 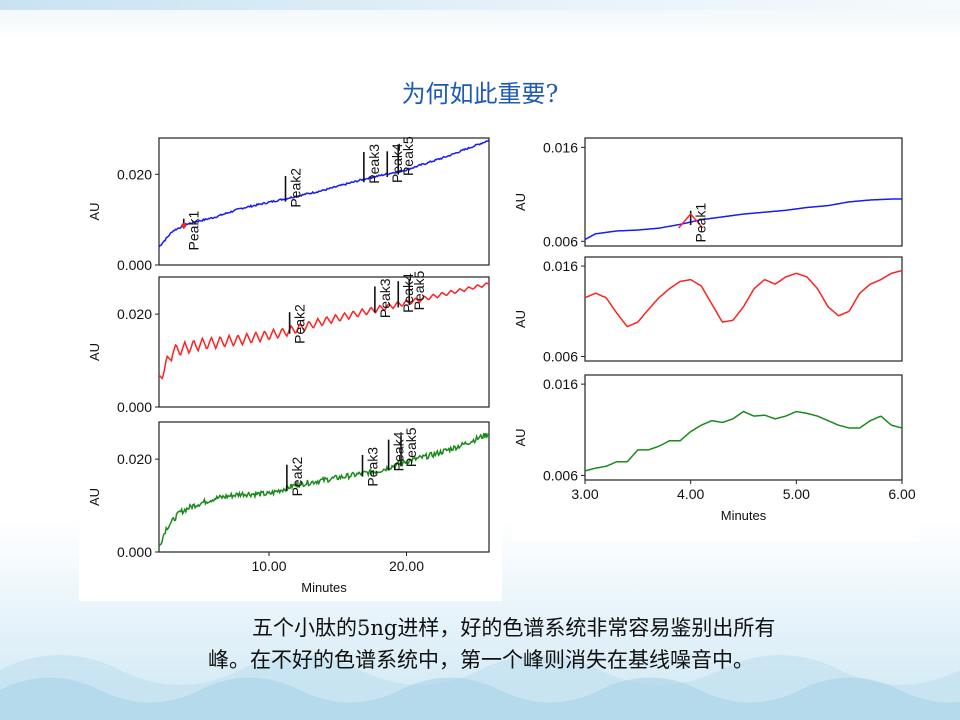 What do you see at coordinates (514, 628) in the screenshot?
I see `caption-line-1: 五个小肽的5ng进样，好的色谱系统非常容易鉴别出所有` at bounding box center [514, 628].